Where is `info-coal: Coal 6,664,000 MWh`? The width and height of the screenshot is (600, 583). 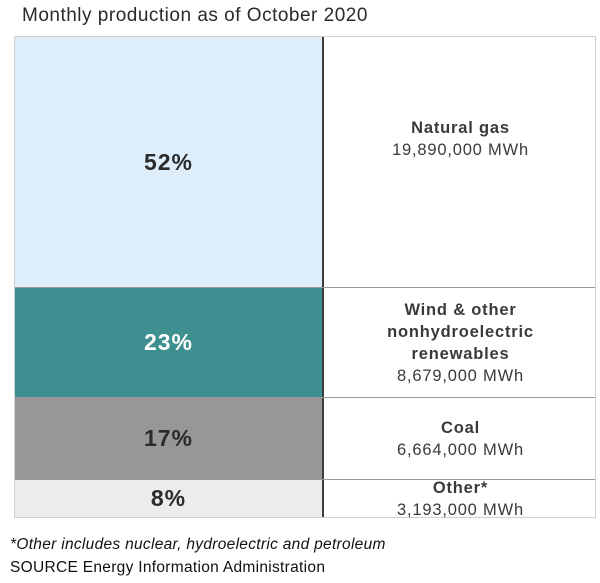
info-coal: Coal 6,664,000 MWh is located at coordinates (460, 438).